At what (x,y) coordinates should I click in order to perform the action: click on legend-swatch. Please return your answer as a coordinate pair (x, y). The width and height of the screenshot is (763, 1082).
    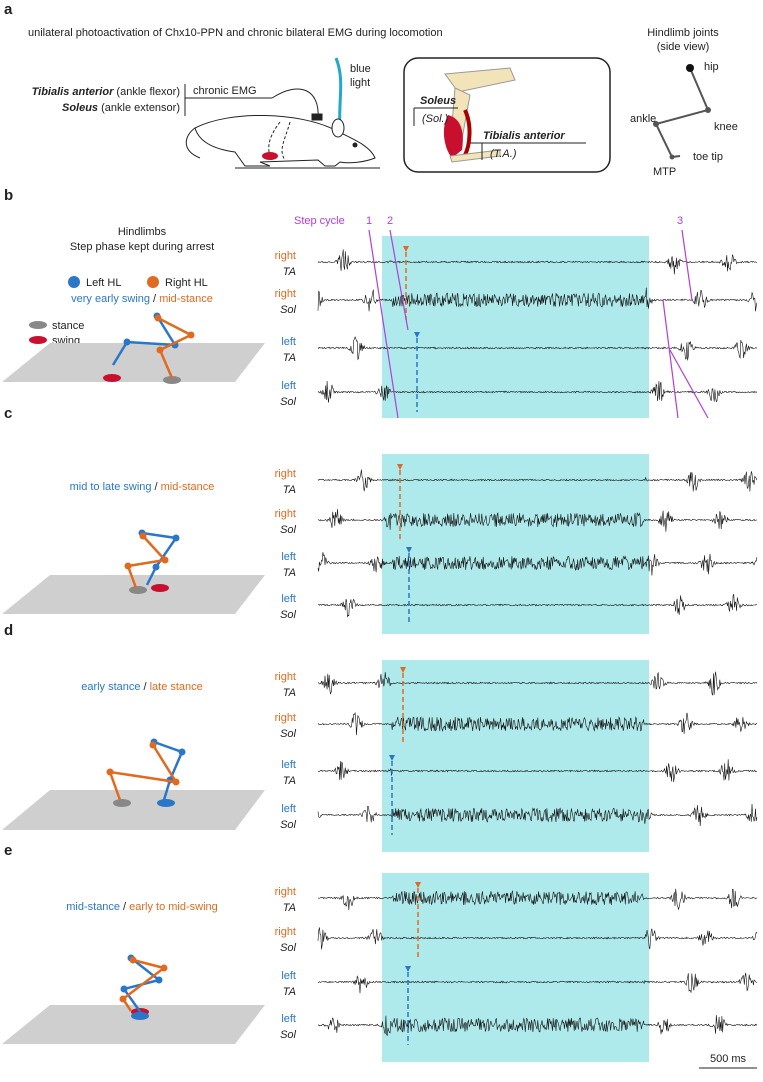
    Looking at the image, I should click on (38, 340).